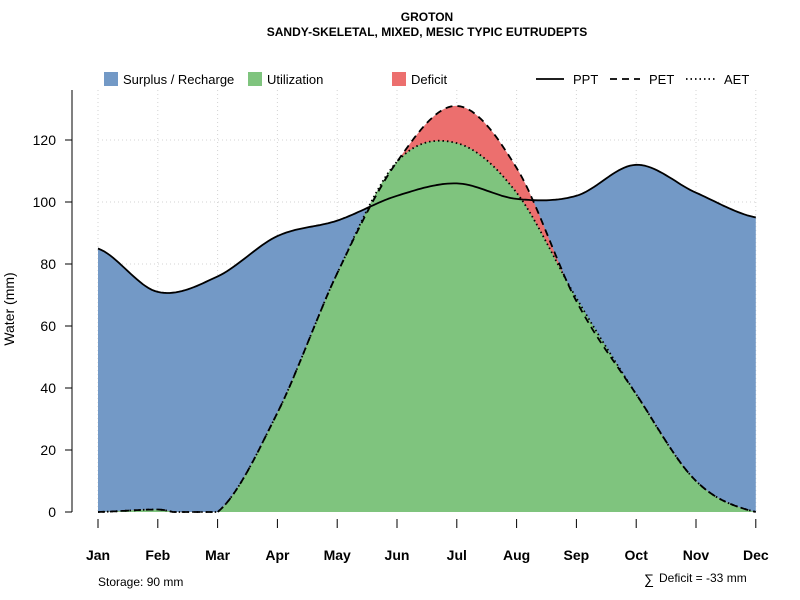 The width and height of the screenshot is (800, 600). I want to click on legend-label-surplus: Surplus / Recharge, so click(178, 79).